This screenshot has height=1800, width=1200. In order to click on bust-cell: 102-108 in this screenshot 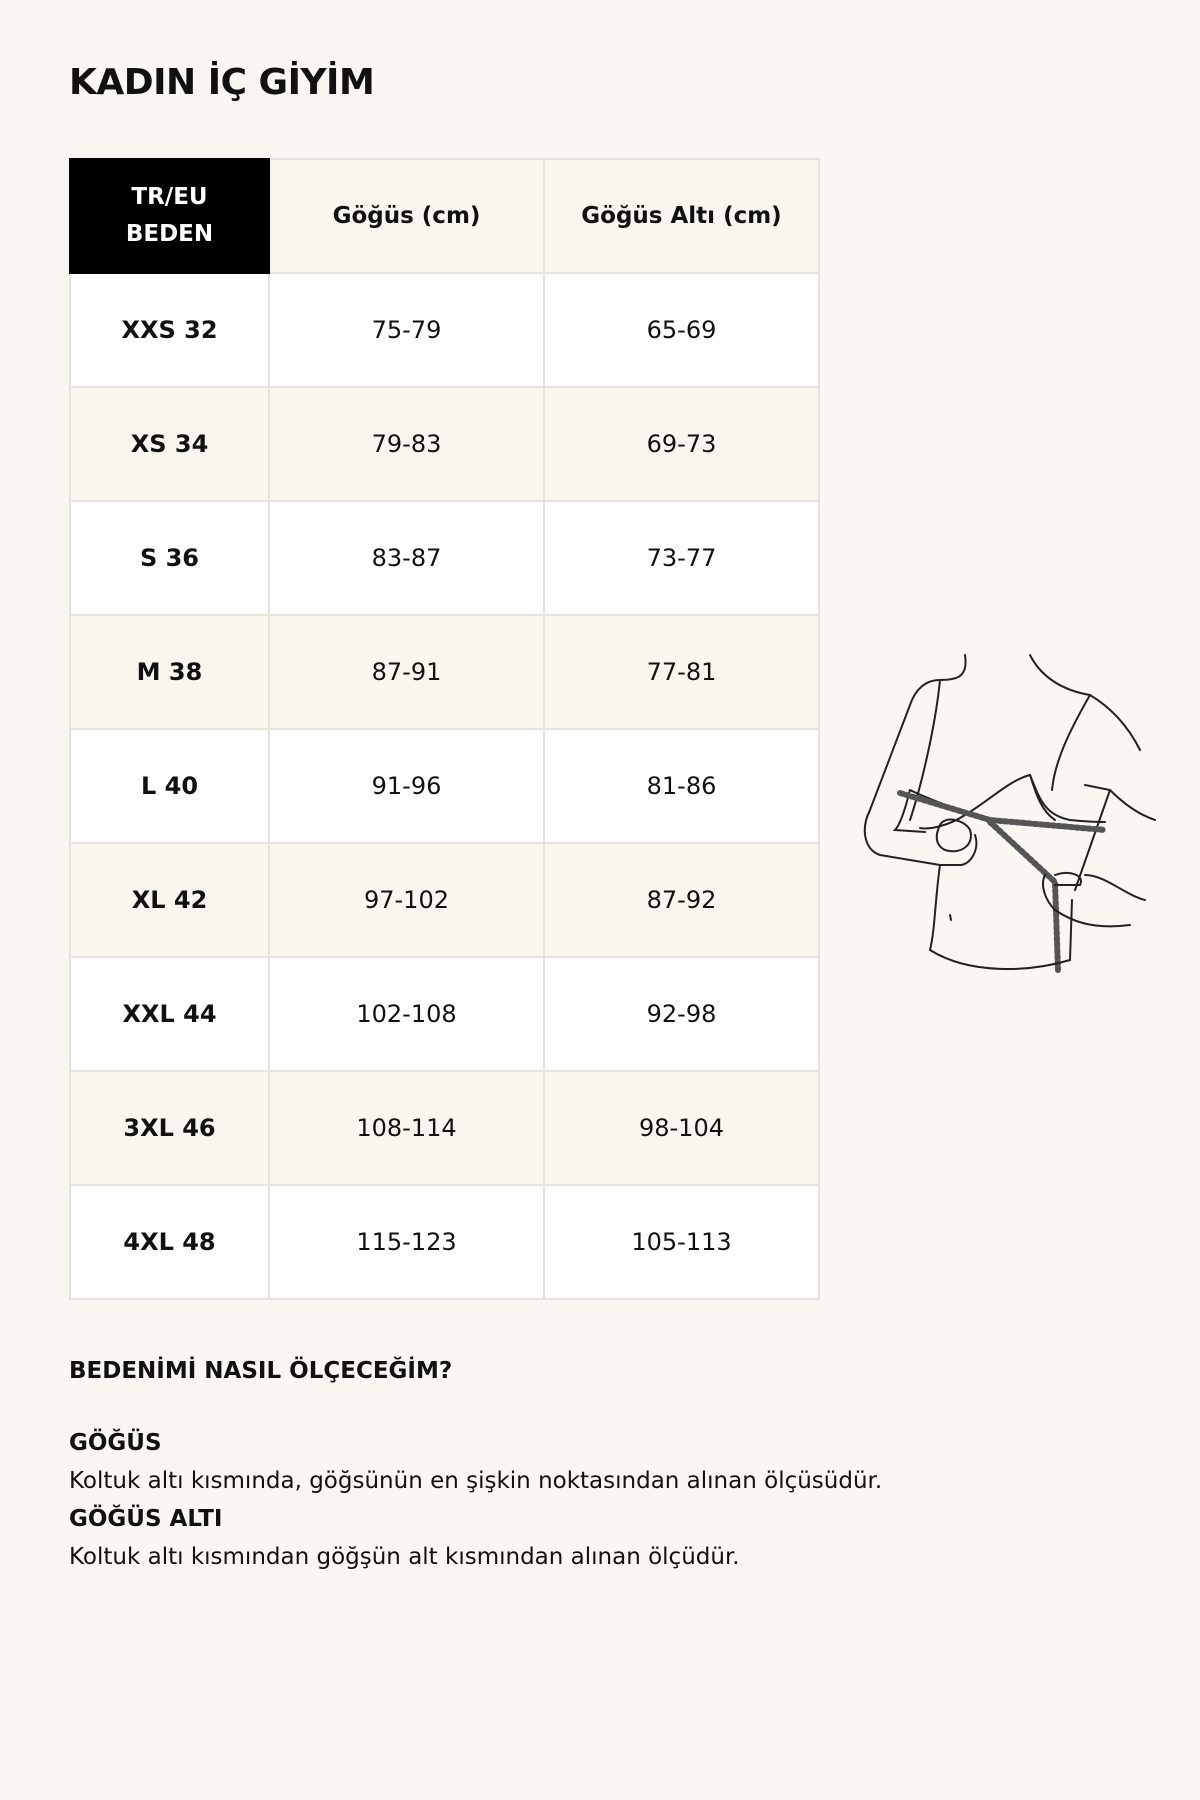, I will do `click(406, 1014)`.